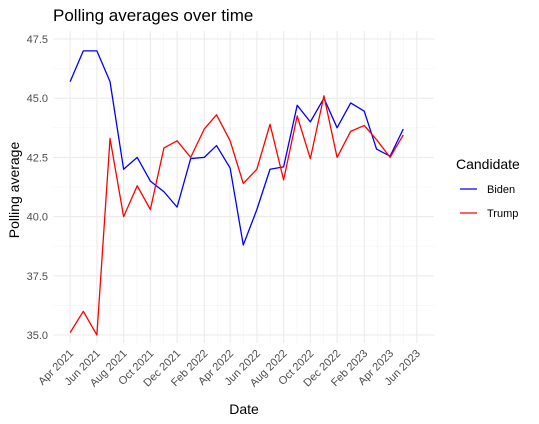  Describe the element at coordinates (37, 40) in the screenshot. I see `y-tick-label: 47.5` at that location.